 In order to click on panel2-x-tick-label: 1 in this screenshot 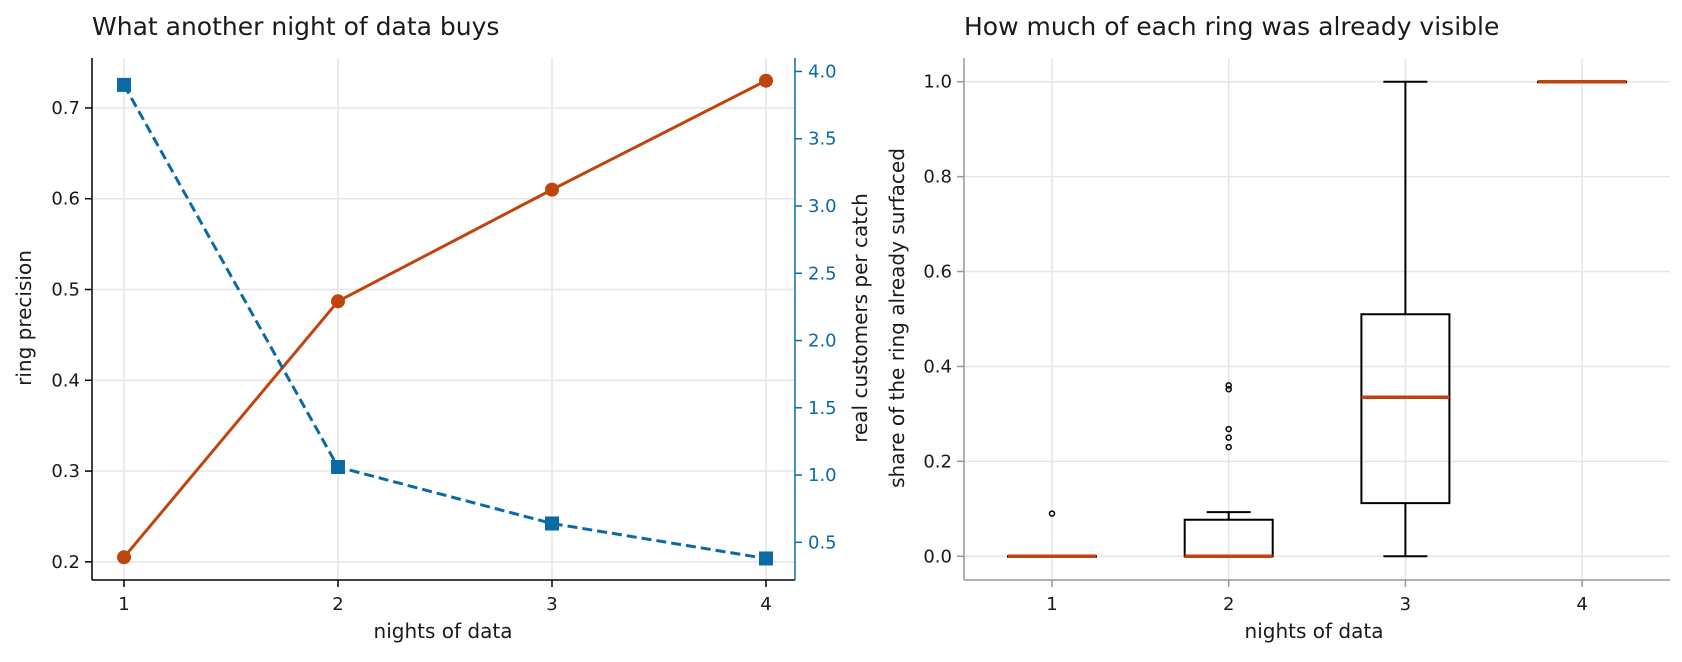, I will do `click(1051, 604)`.